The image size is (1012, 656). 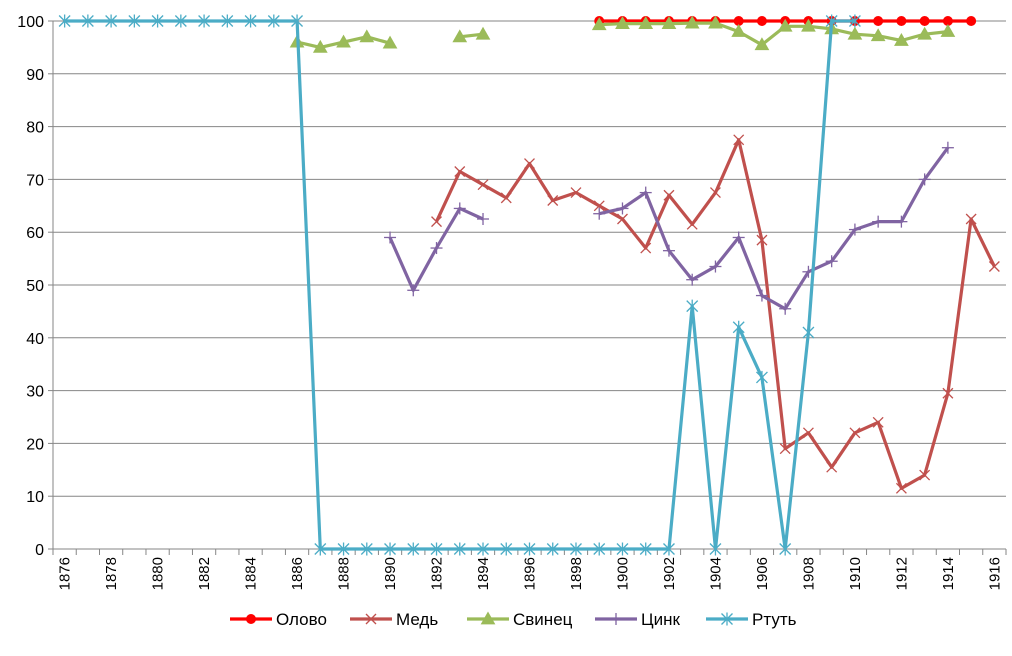 I want to click on x-tick-label: 1878, so click(x=111, y=573).